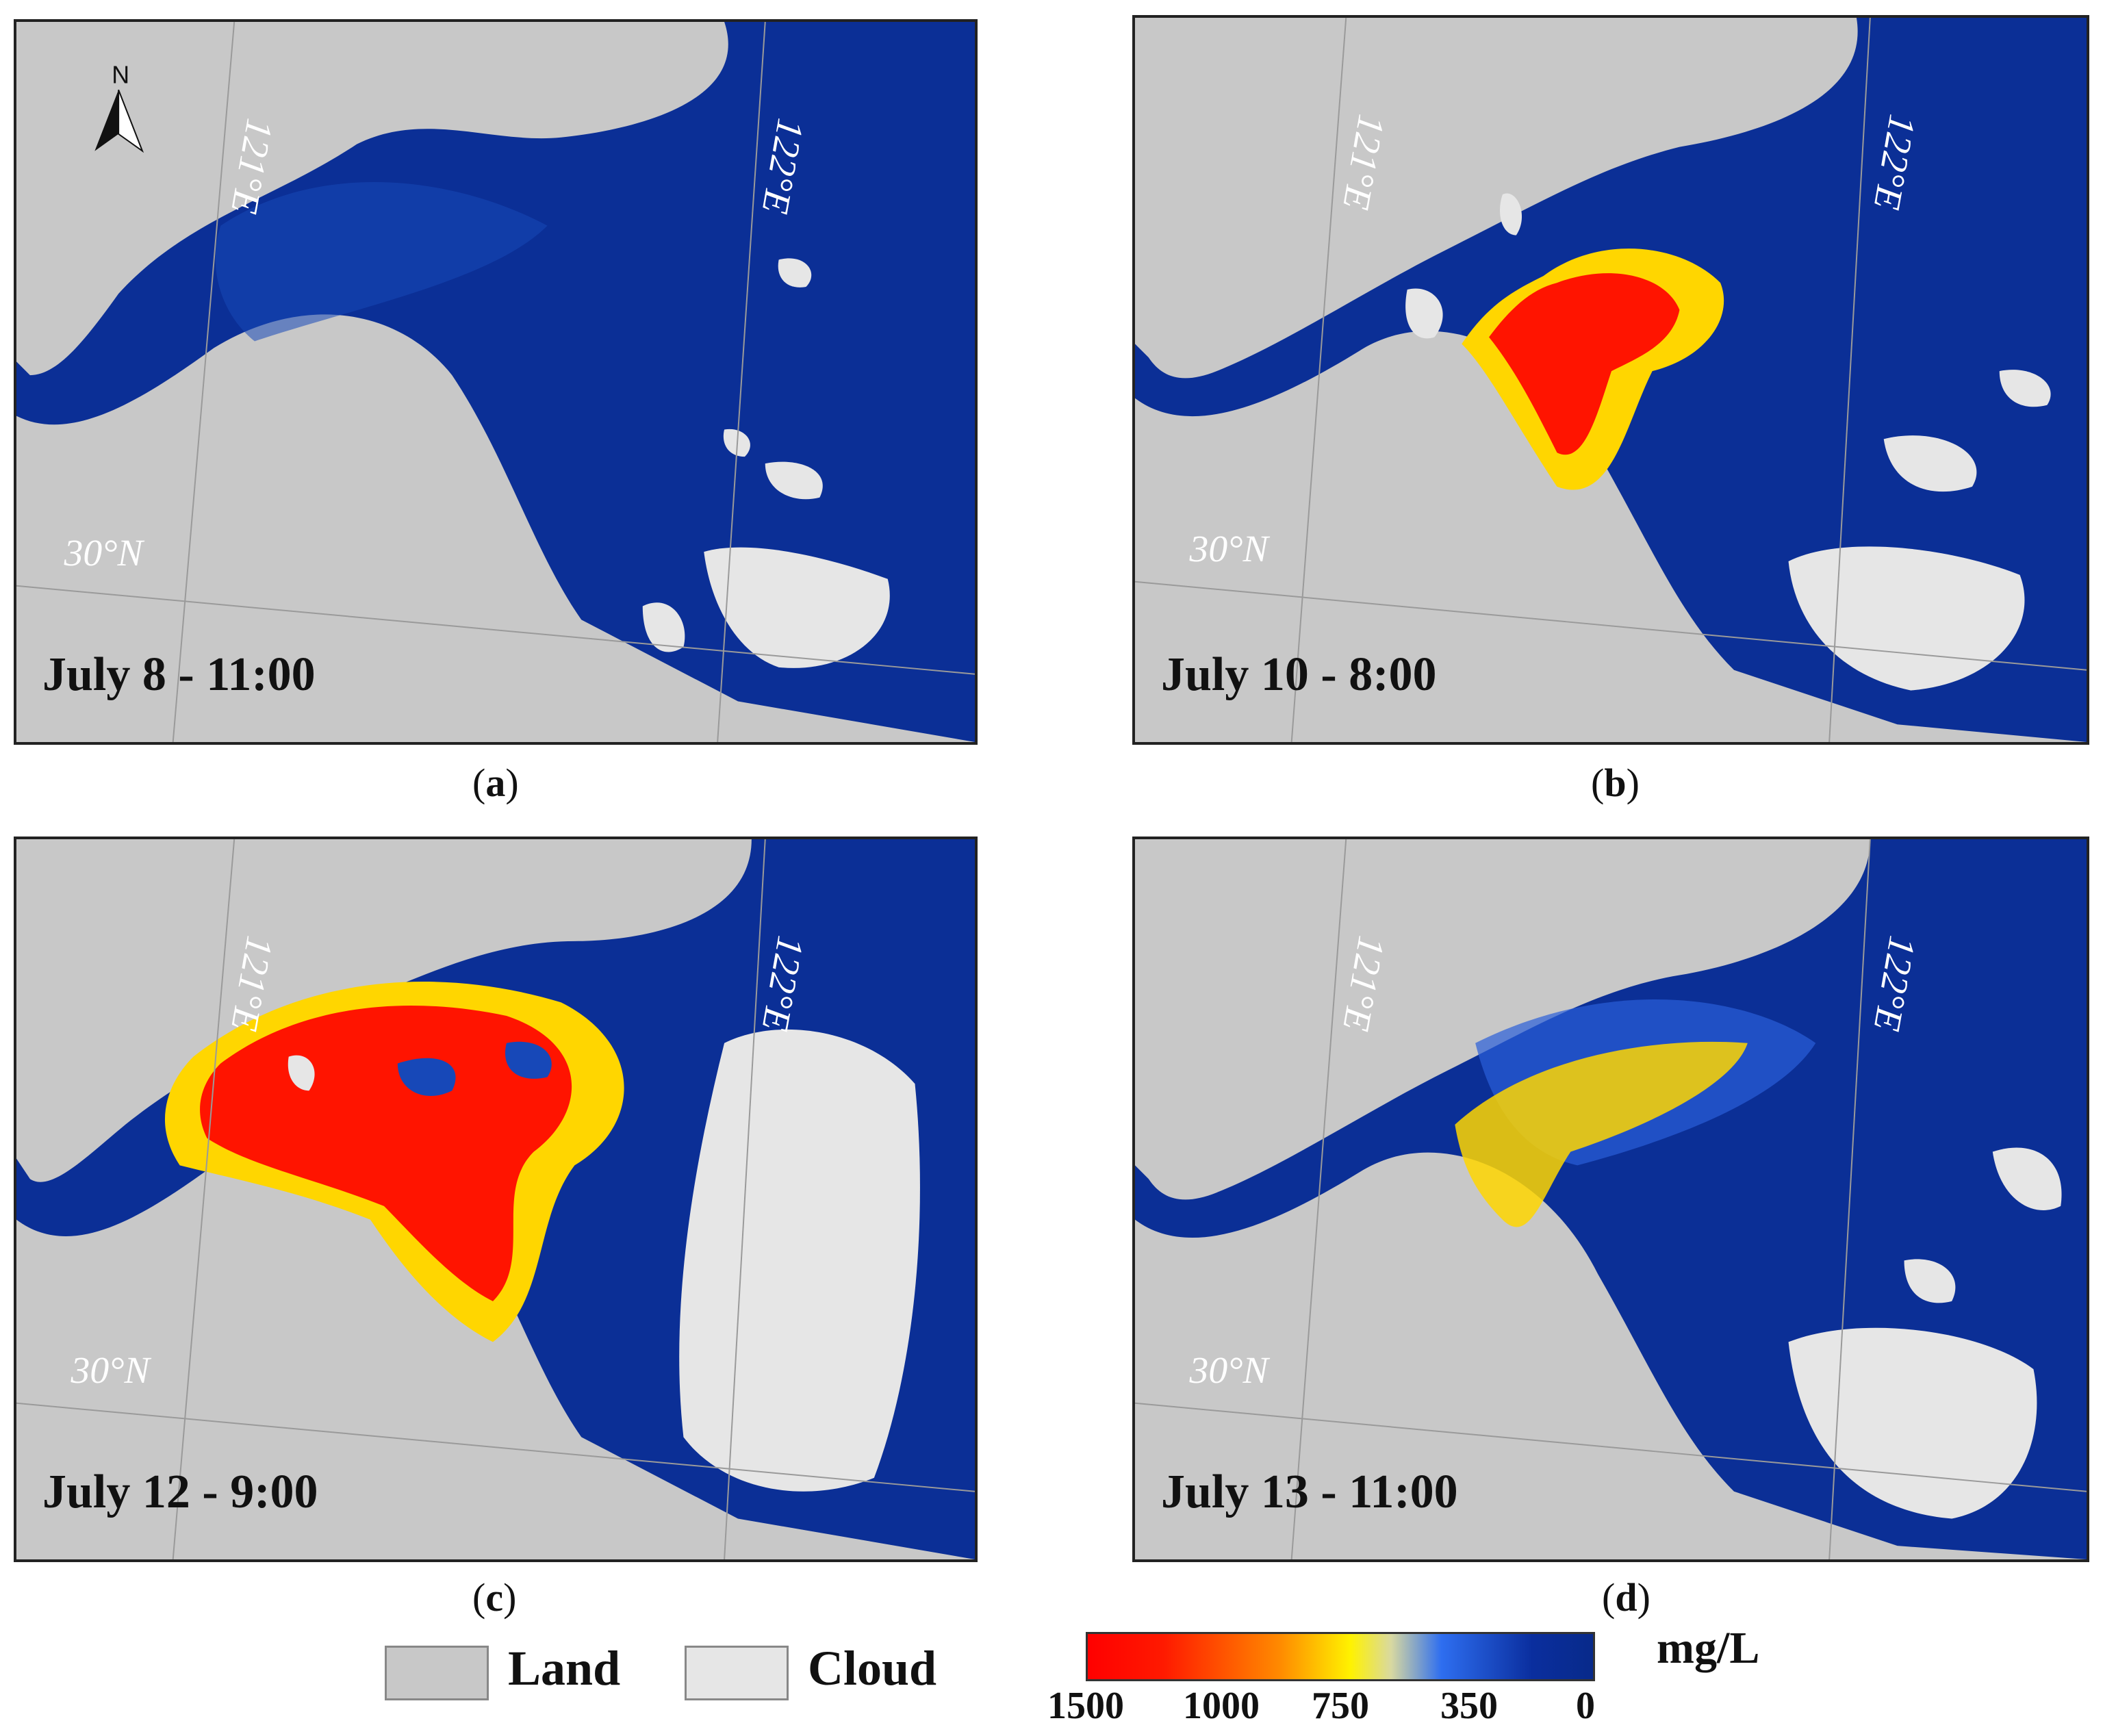 This screenshot has height=1736, width=2103. I want to click on sediment-plume-yellow, so click(1601, 1134).